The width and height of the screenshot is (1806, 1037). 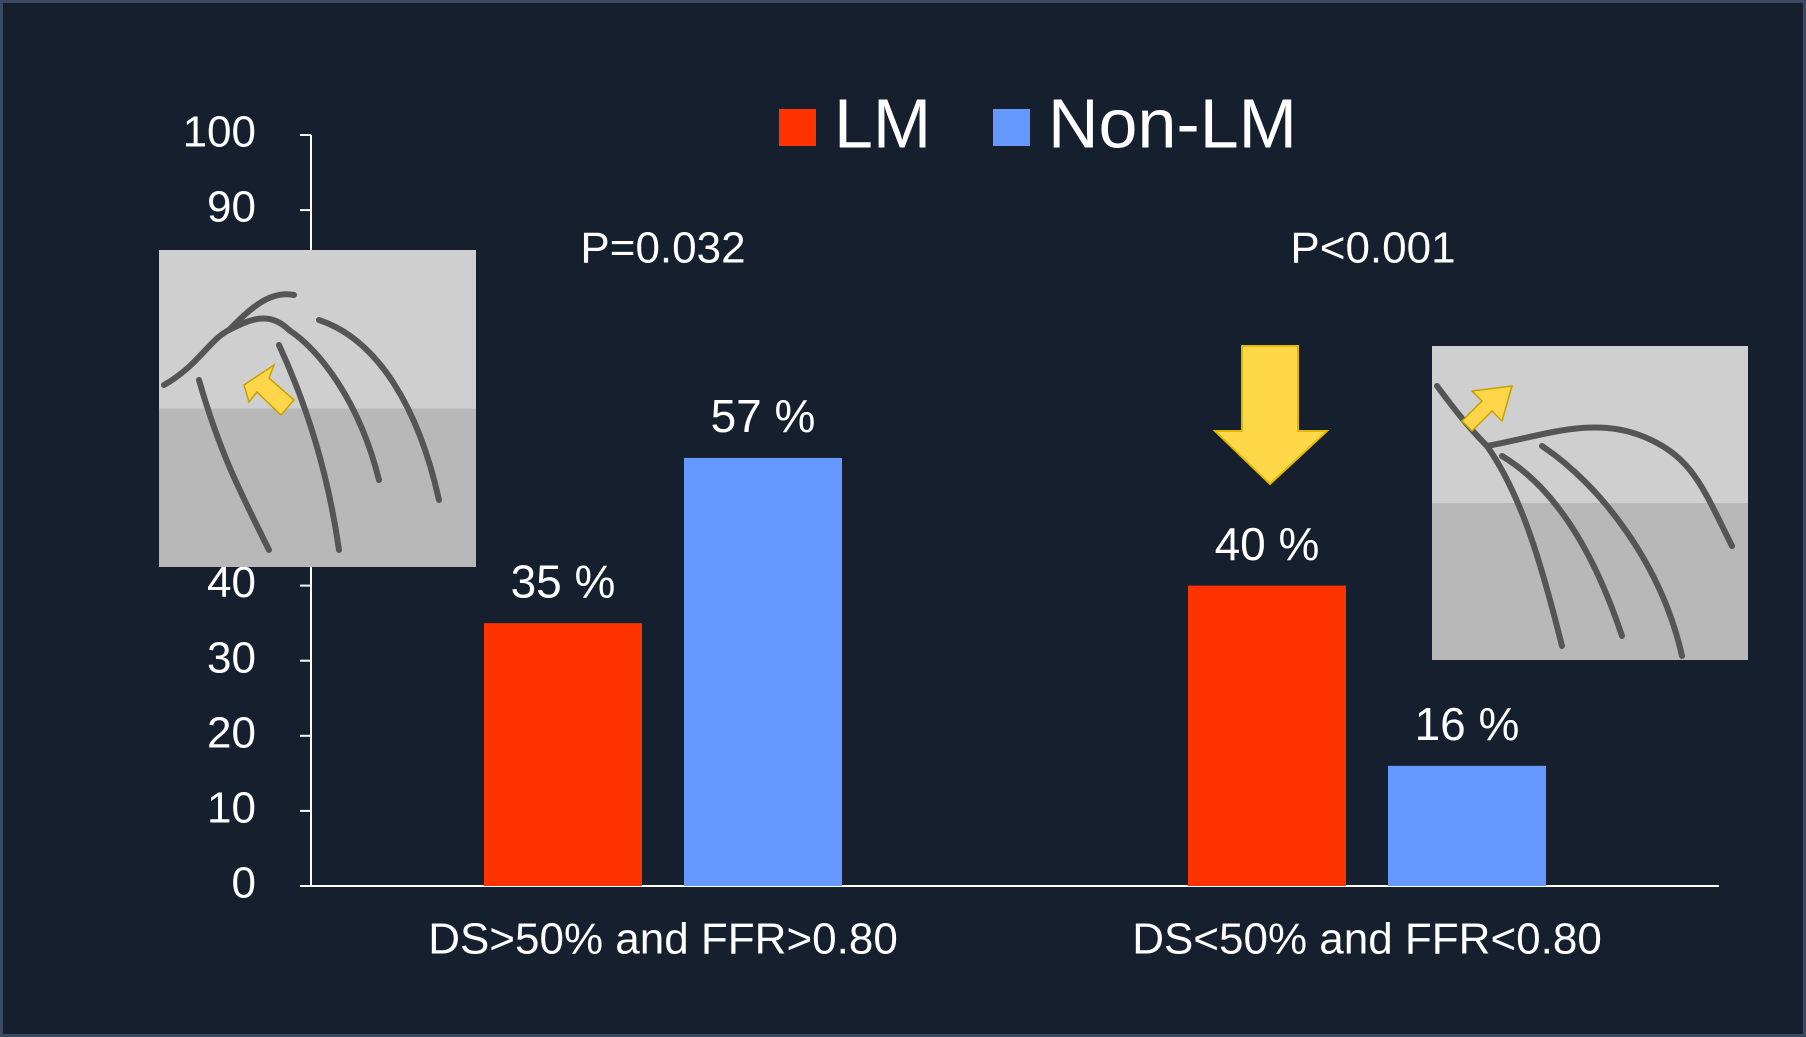 I want to click on value-label: 35 %, so click(x=563, y=581).